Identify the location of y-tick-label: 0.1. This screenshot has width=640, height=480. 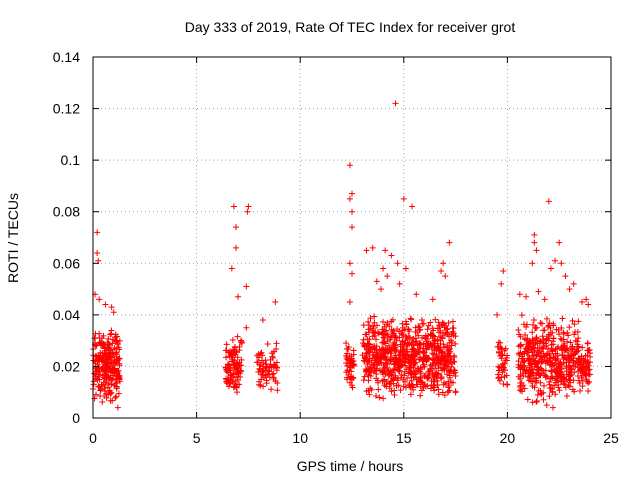
(71, 160).